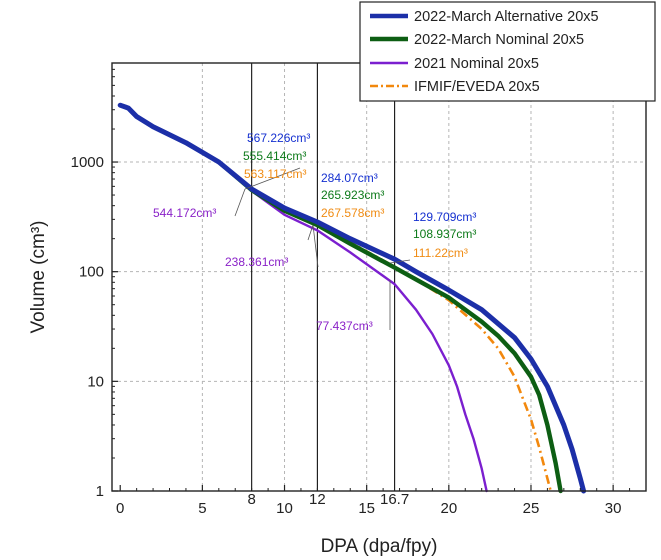  I want to click on x-tick-label: 5, so click(202, 508).